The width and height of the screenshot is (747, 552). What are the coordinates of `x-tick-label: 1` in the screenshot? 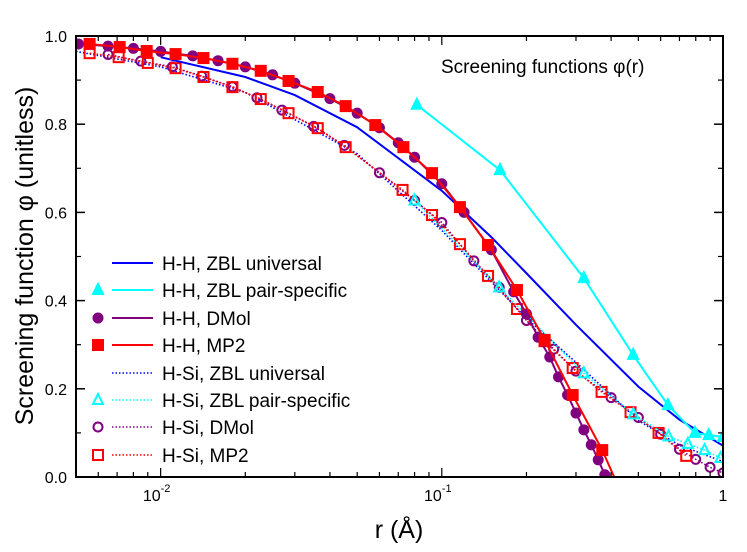 It's located at (723, 496).